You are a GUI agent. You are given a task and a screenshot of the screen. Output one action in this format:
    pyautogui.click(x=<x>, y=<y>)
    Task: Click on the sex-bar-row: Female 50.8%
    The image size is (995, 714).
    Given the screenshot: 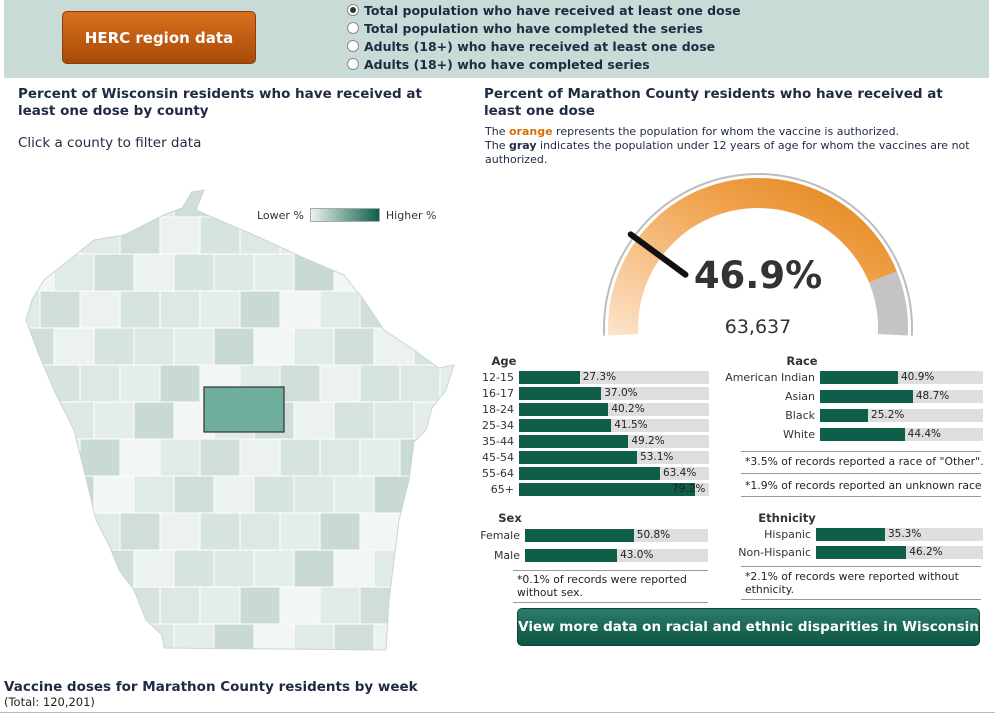 What is the action you would take?
    pyautogui.click(x=593, y=535)
    